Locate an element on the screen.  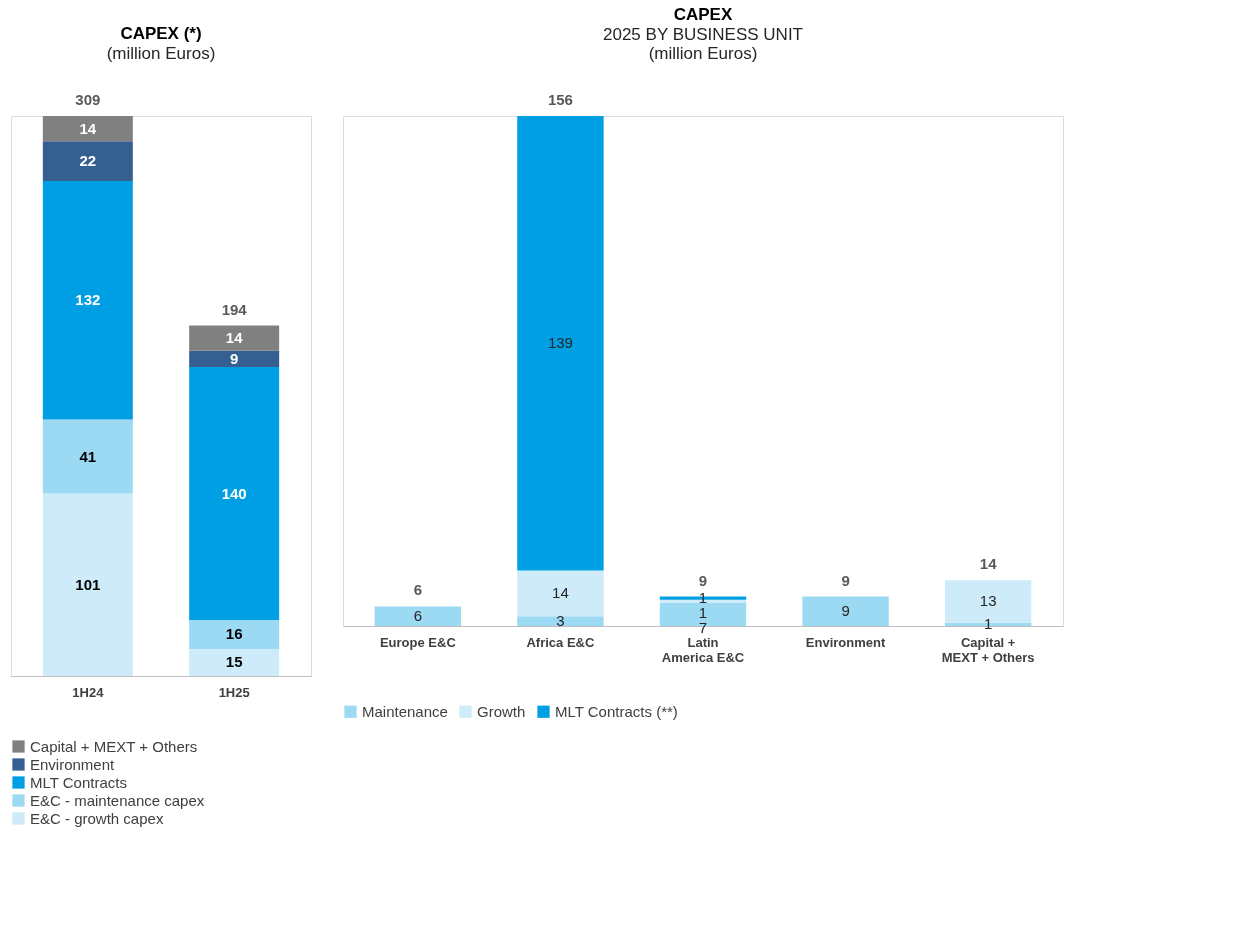
data-label: 3 is located at coordinates (560, 621).